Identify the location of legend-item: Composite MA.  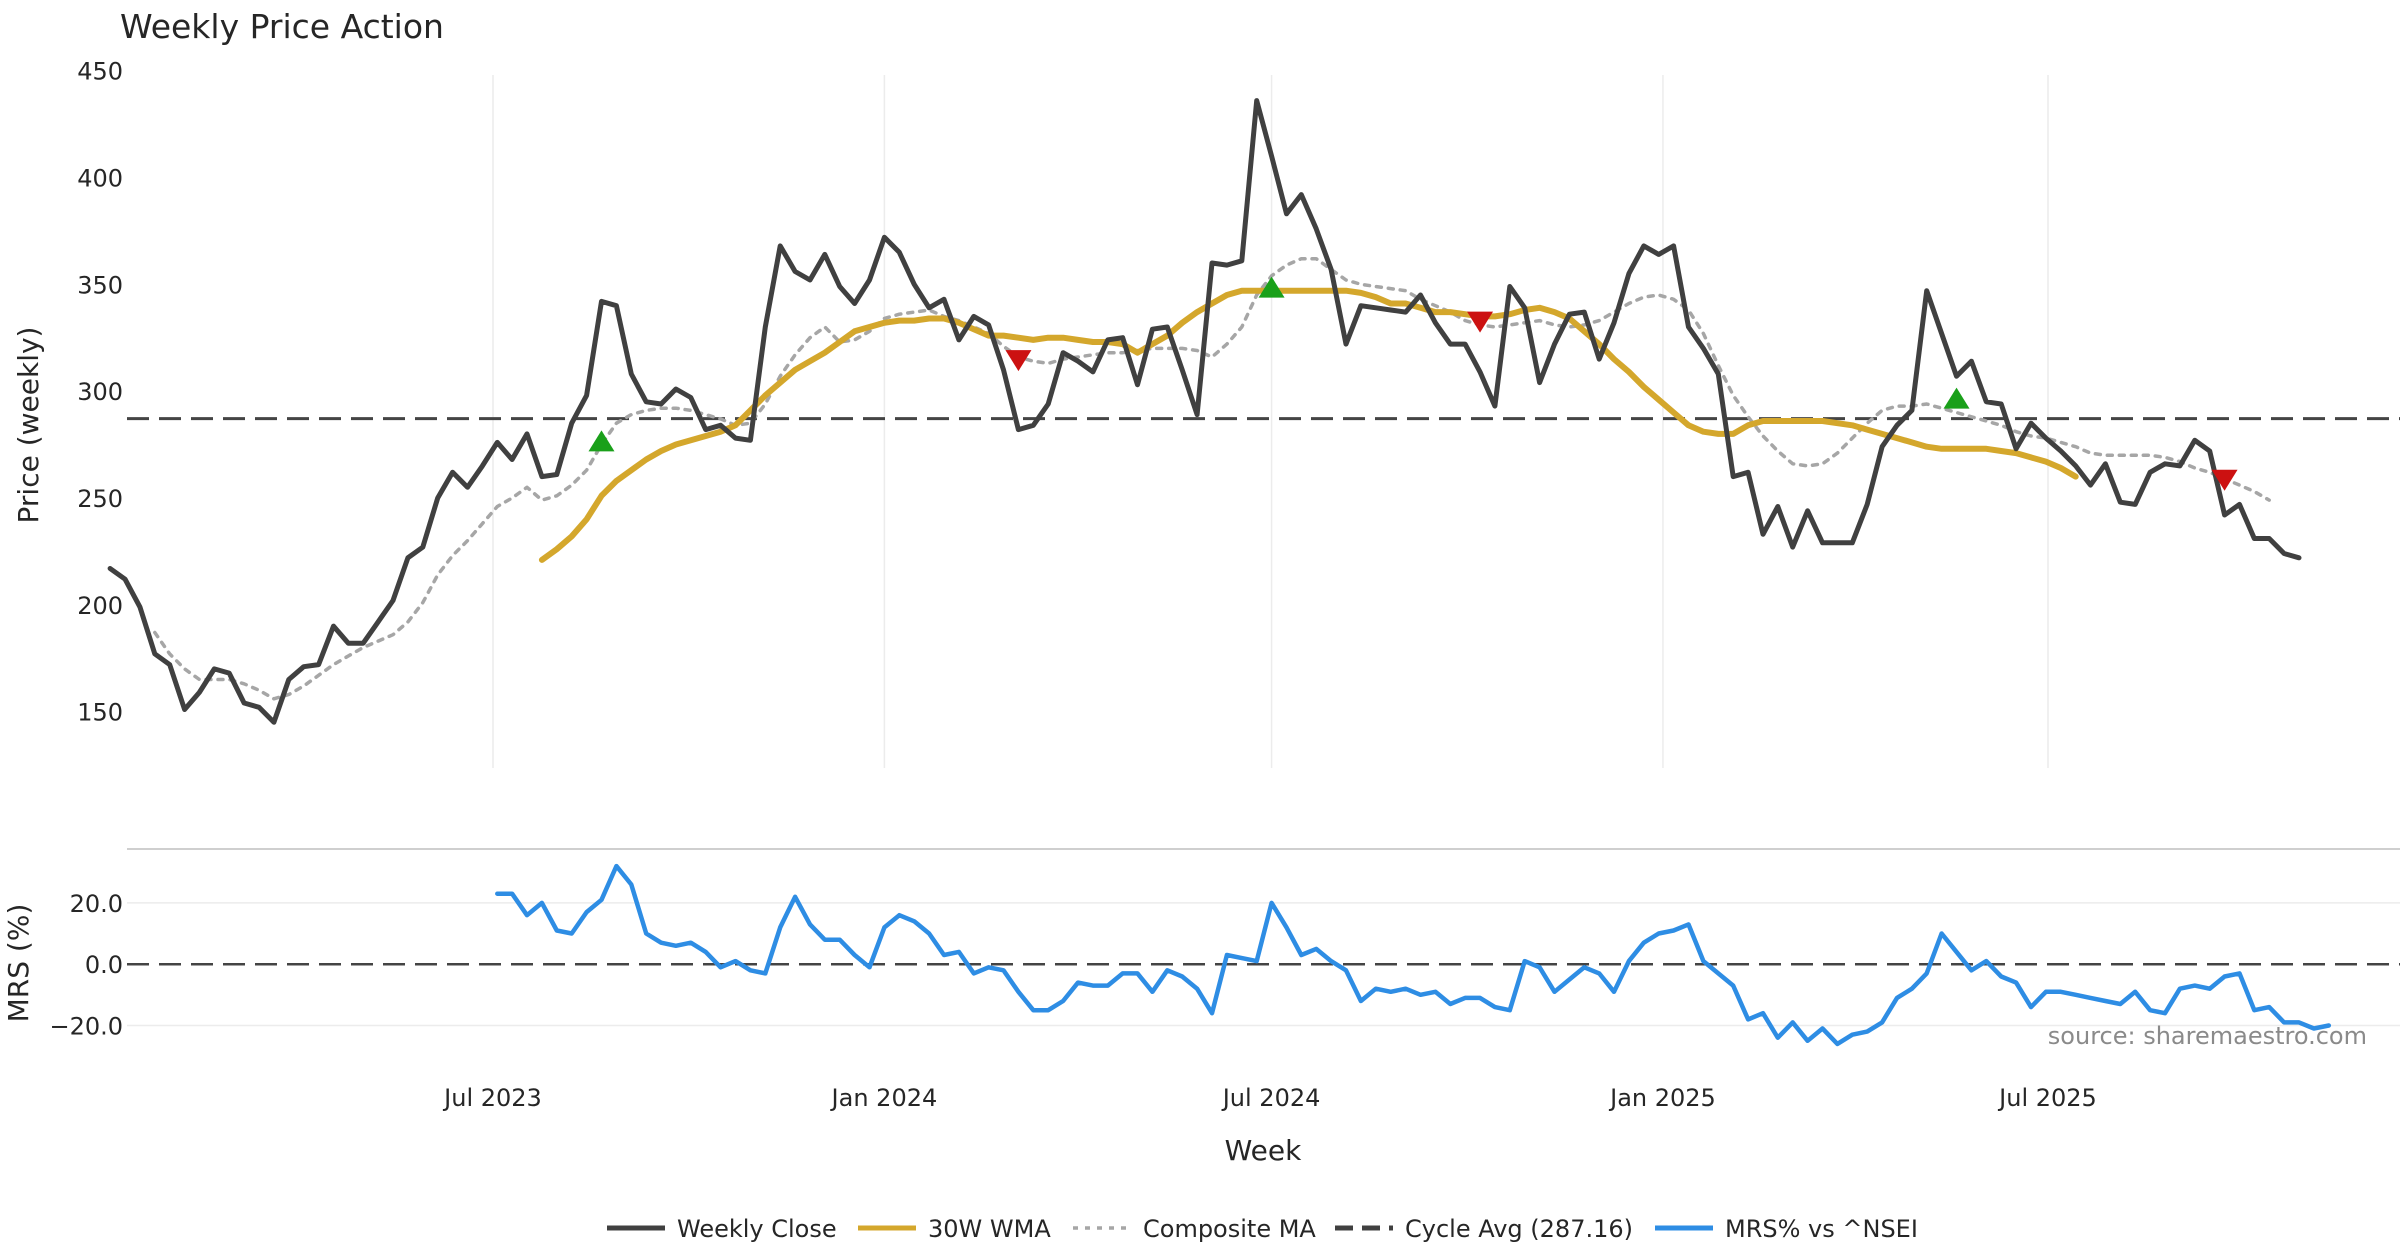
(1194, 1229).